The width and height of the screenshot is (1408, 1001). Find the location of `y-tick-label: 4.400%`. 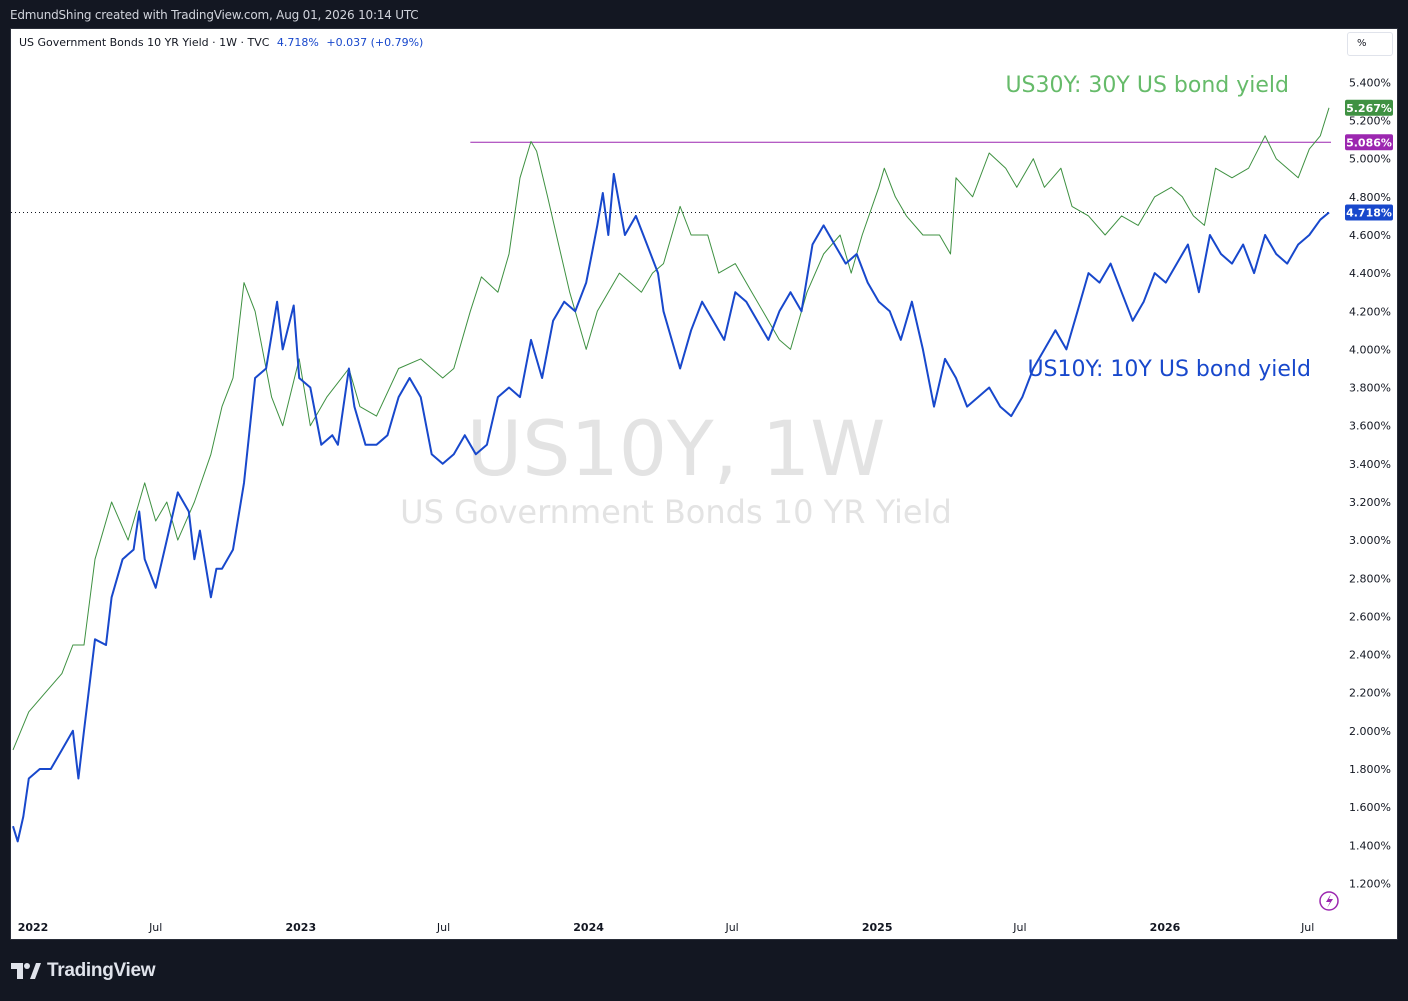

y-tick-label: 4.400% is located at coordinates (1370, 273).